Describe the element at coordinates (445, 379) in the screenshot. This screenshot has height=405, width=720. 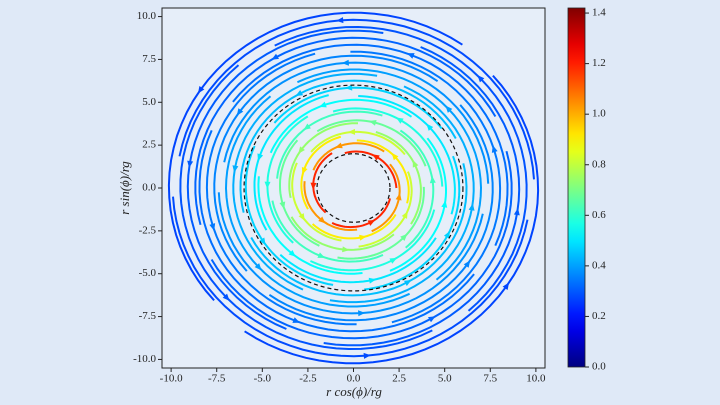
I see `x-tick-label: 5.0` at that location.